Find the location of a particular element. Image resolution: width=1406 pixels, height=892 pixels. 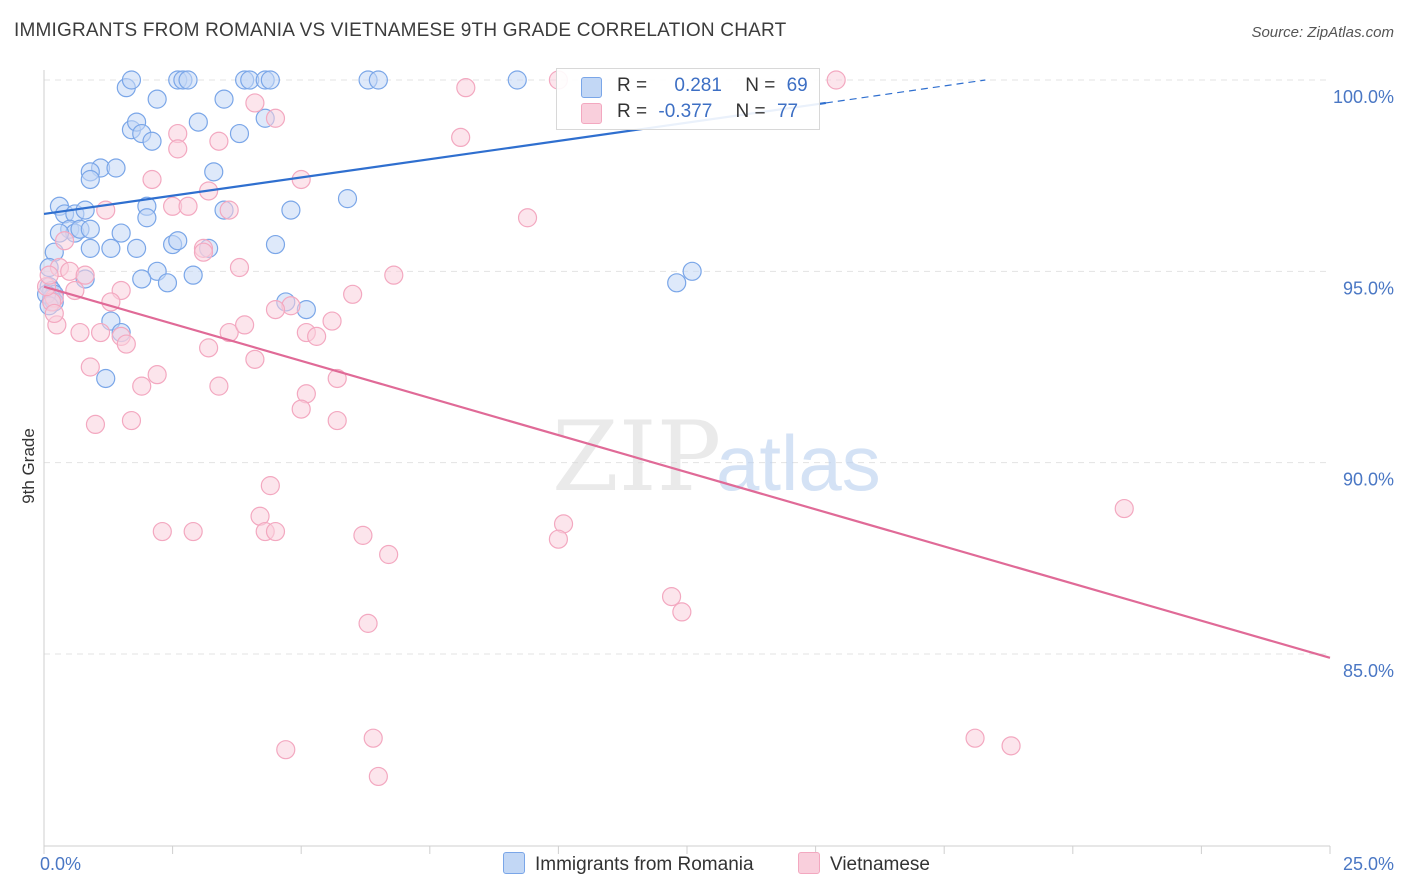

romania-trend-extension is located at coordinates (905, 91).